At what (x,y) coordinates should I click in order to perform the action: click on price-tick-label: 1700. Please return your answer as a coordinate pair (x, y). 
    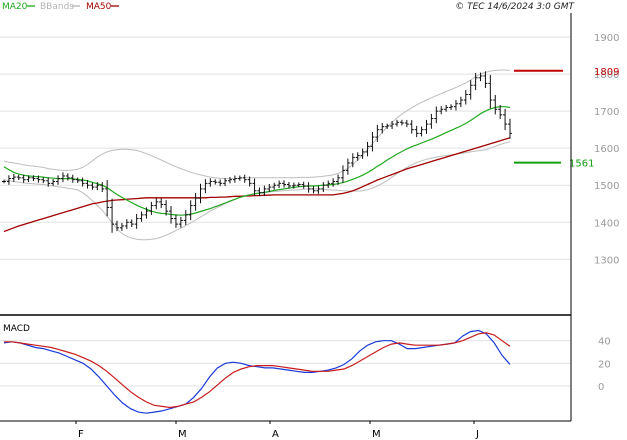
    Looking at the image, I should click on (606, 112).